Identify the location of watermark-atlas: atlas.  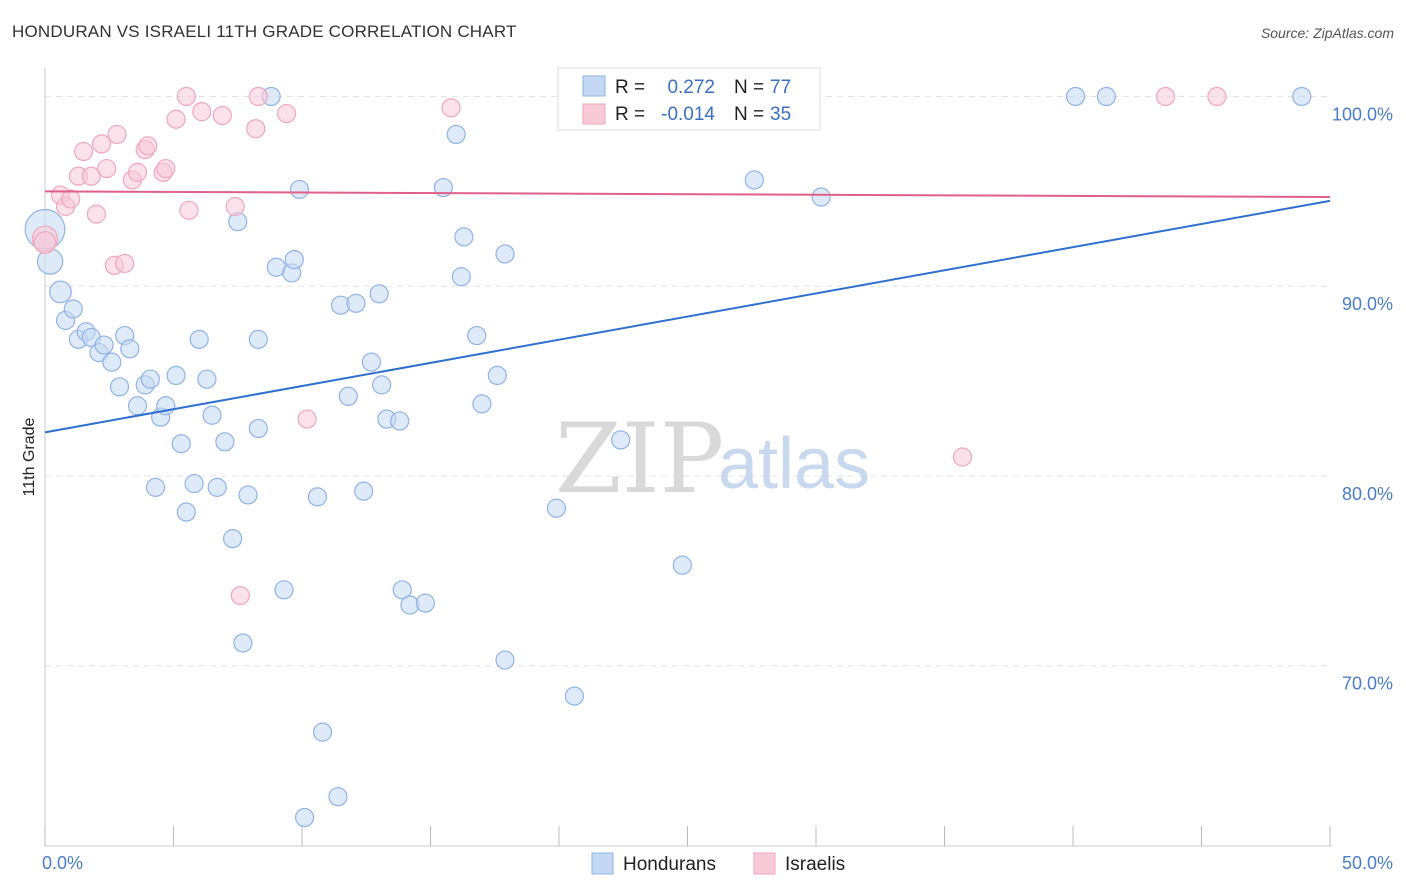
(794, 464).